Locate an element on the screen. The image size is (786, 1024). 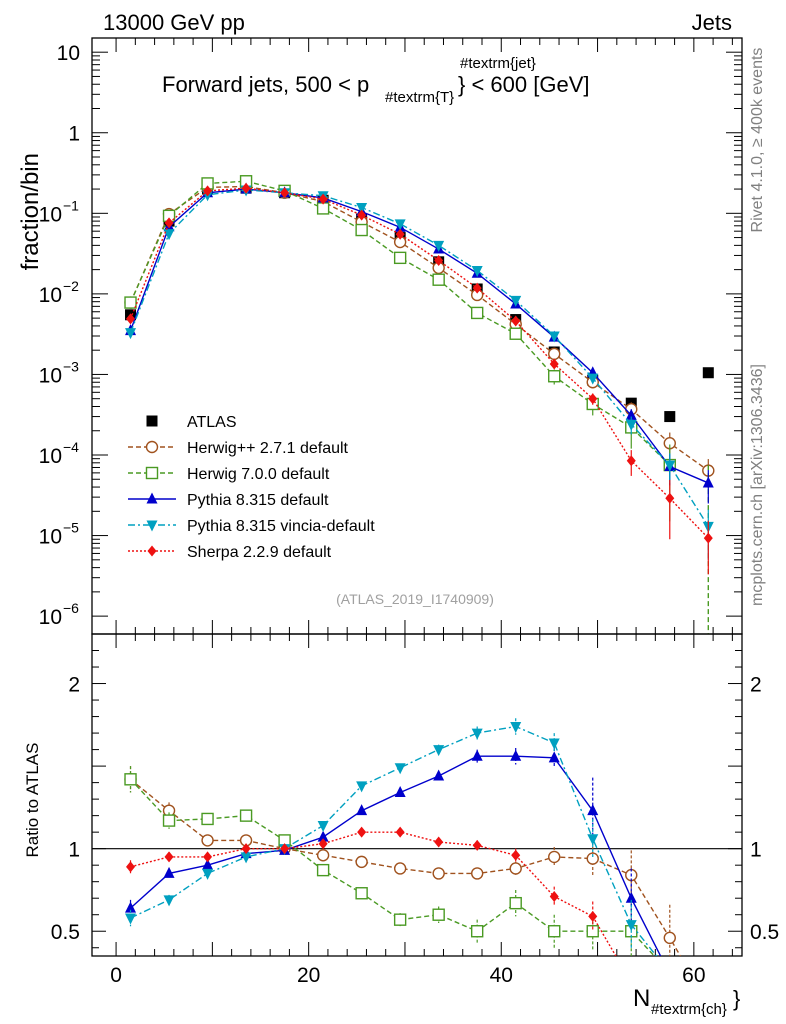
main-title-end: } < 600 [GeV] is located at coordinates (523, 84).